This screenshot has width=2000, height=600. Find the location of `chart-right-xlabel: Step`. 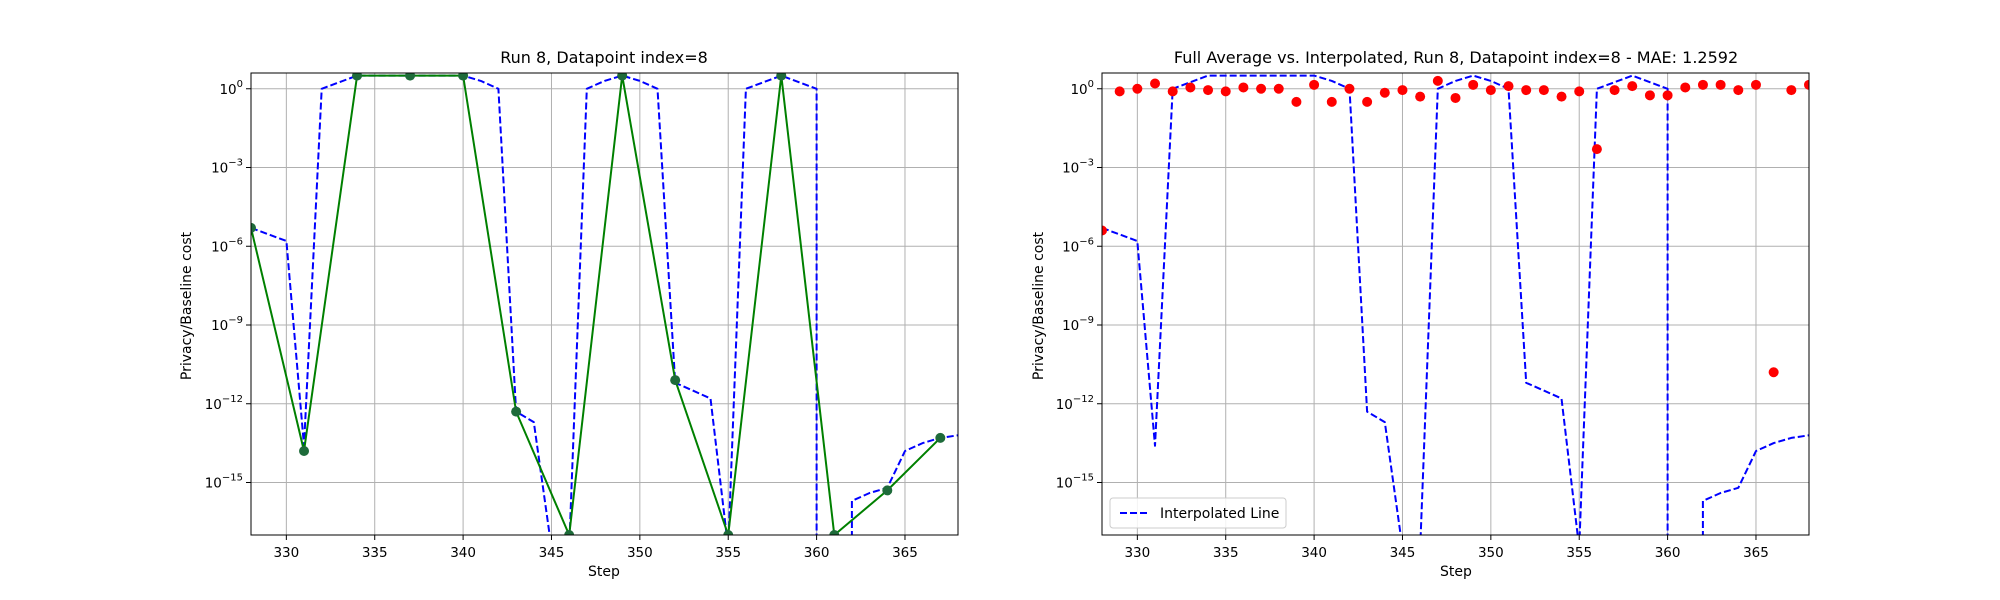

chart-right-xlabel: Step is located at coordinates (1456, 572).